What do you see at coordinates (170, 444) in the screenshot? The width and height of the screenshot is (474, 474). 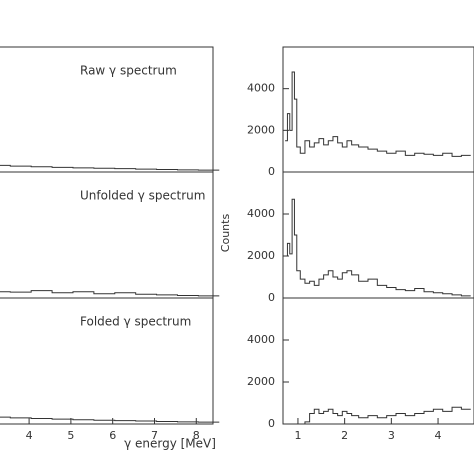 I see `x-axis-label: γ energy [MeV]` at bounding box center [170, 444].